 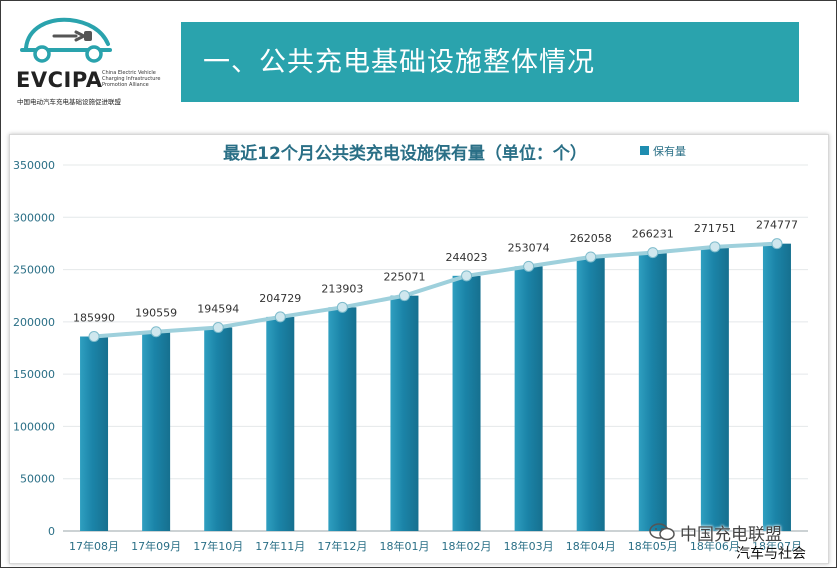 What do you see at coordinates (280, 298) in the screenshot?
I see `data-label: 204729` at bounding box center [280, 298].